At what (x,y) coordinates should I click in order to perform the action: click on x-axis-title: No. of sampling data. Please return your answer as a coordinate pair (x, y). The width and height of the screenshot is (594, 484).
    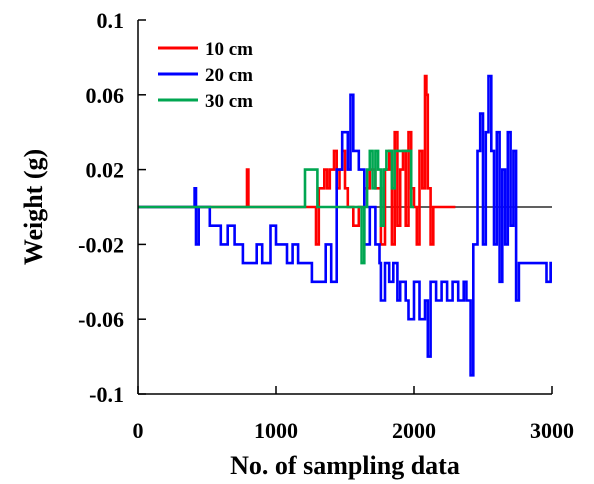
    Looking at the image, I should click on (345, 465).